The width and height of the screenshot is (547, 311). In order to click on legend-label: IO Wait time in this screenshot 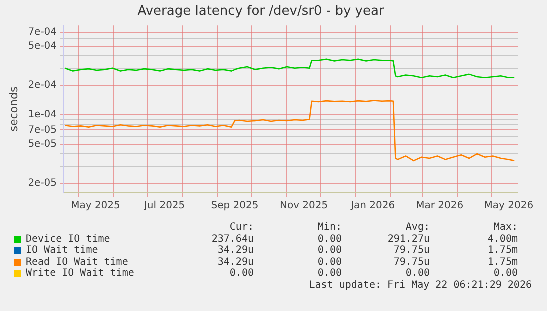, I will do `click(63, 250)`.